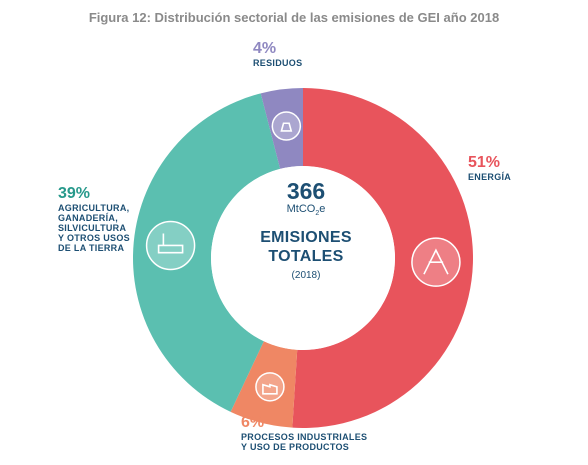  I want to click on total-value: 366, so click(306, 191).